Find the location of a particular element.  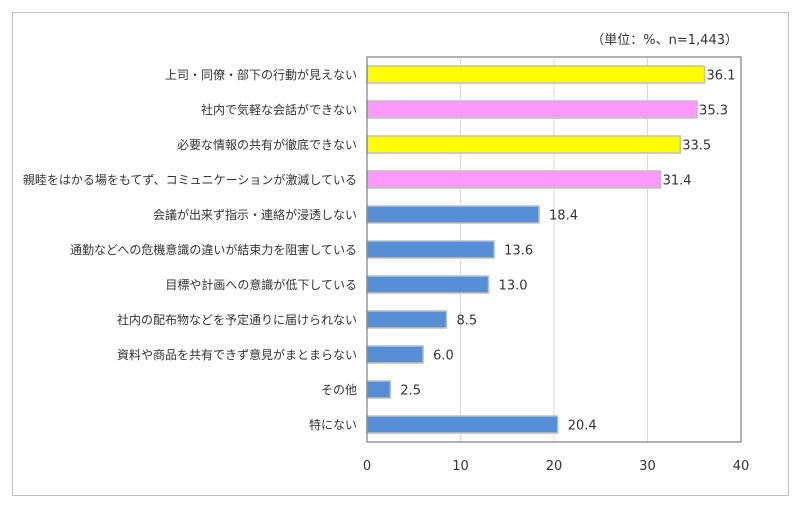

category-label: 資料や商品を共有できず意見がまとまらない is located at coordinates (237, 354).